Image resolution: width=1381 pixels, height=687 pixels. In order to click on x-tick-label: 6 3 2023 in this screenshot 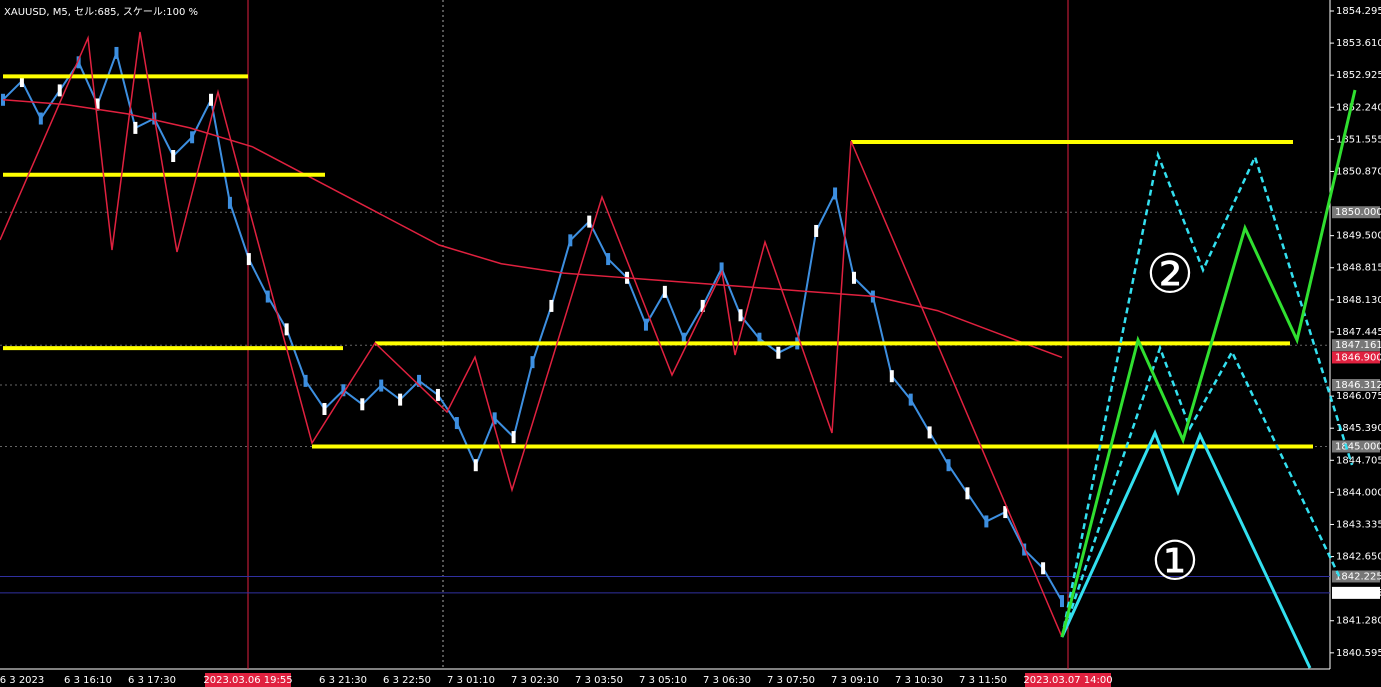, I will do `click(22, 680)`.